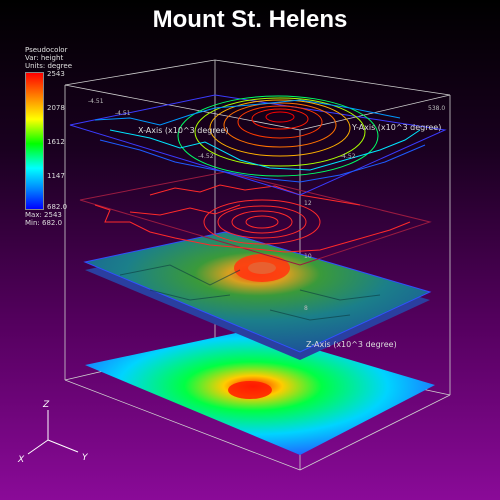 This screenshot has width=500, height=500. I want to click on legend-min: Min: 682.0, so click(44, 223).